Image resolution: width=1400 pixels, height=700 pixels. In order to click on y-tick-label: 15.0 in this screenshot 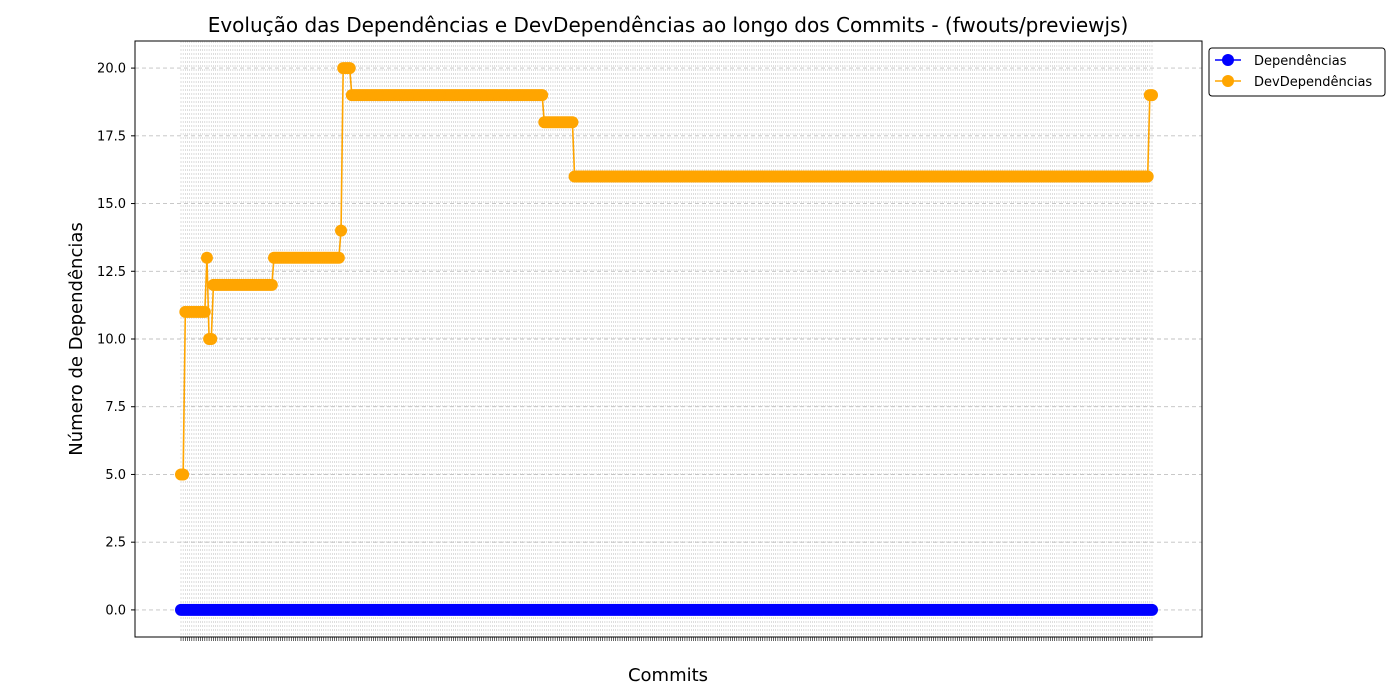, I will do `click(111, 204)`.